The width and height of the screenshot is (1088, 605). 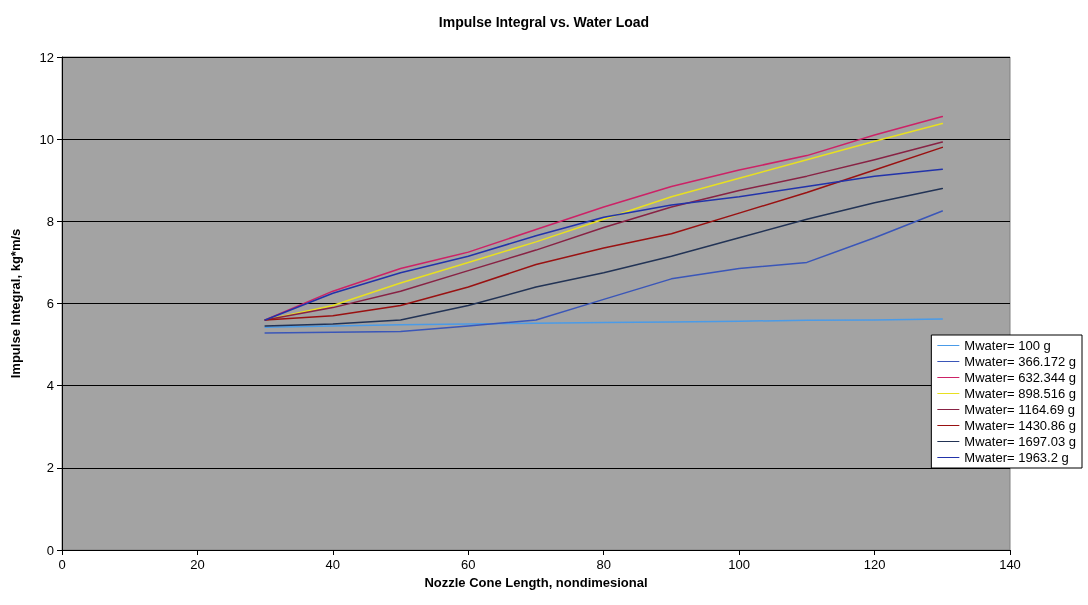 I want to click on x-tick-label: 80, so click(x=603, y=564).